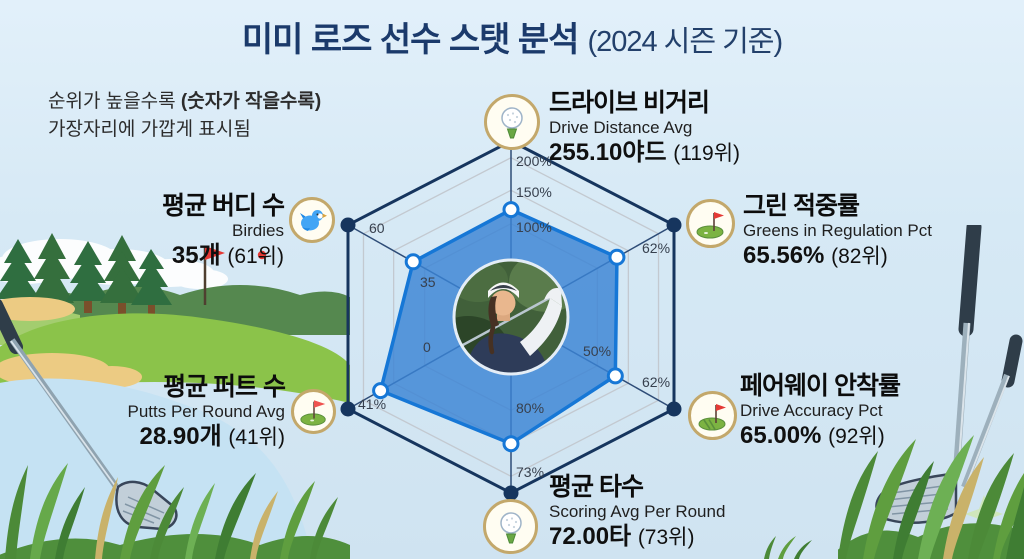 This screenshot has height=559, width=1024. Describe the element at coordinates (992, 411) in the screenshot. I see `iron-club-icon` at that location.